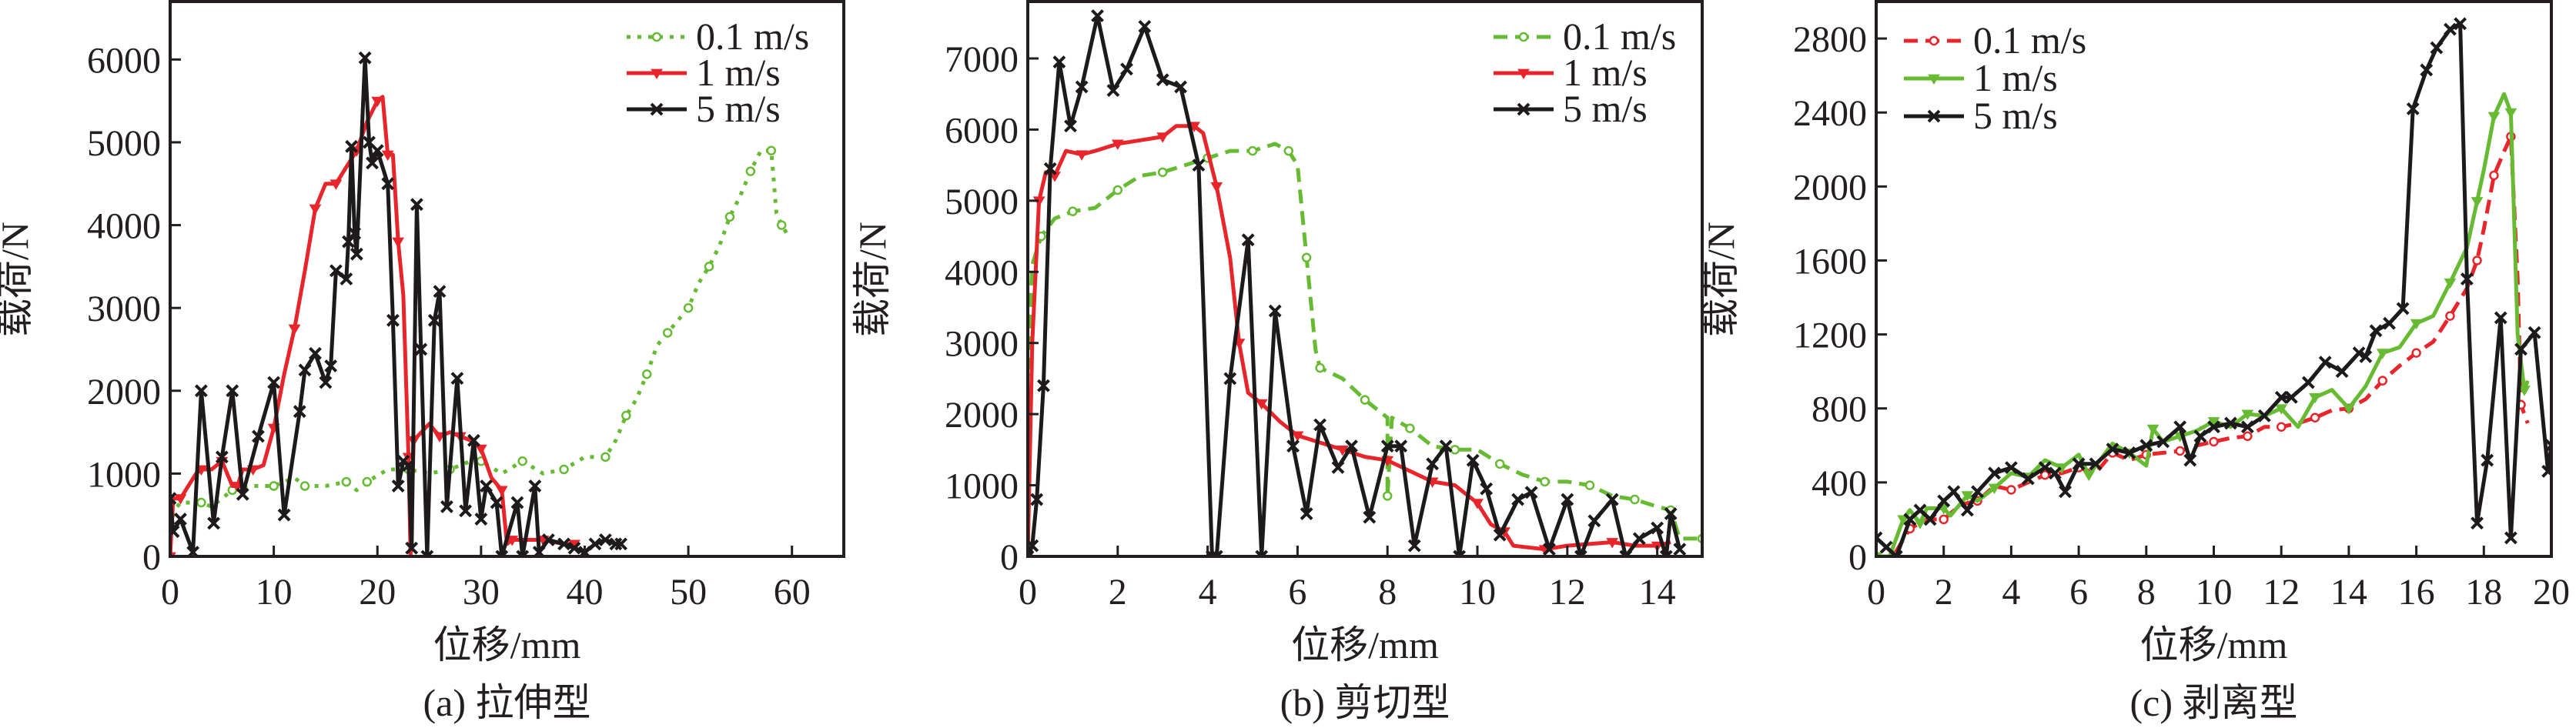 The height and width of the screenshot is (728, 2576). I want to click on x-tick-label: 4, so click(2011, 593).